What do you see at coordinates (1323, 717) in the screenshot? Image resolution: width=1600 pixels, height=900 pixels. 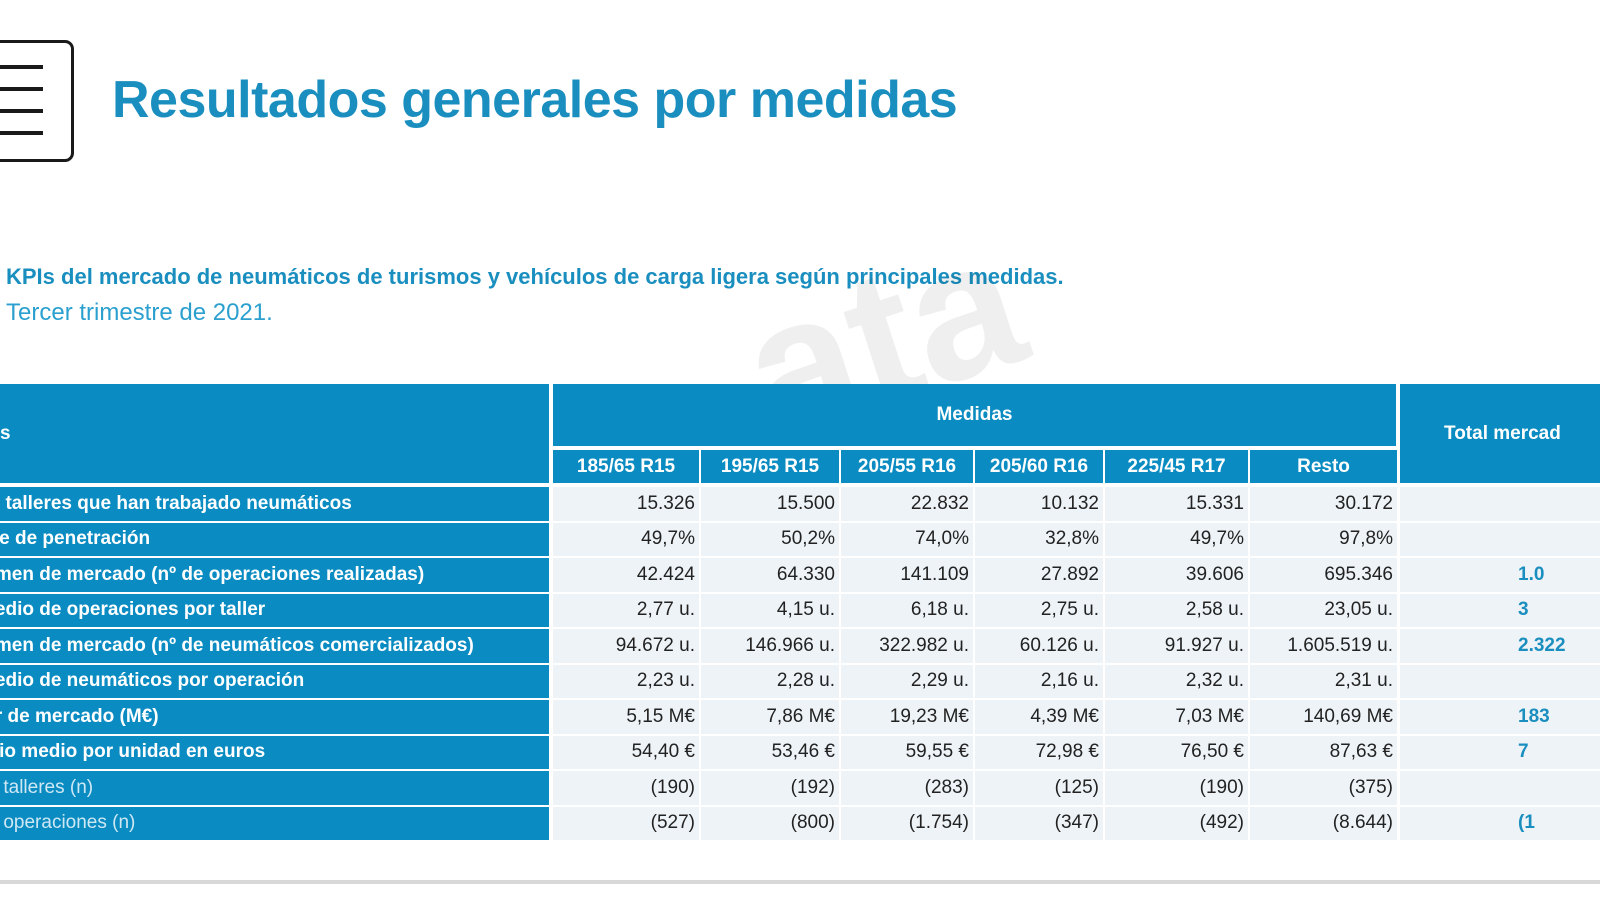 I see `table-cell: 140,69 M€` at bounding box center [1323, 717].